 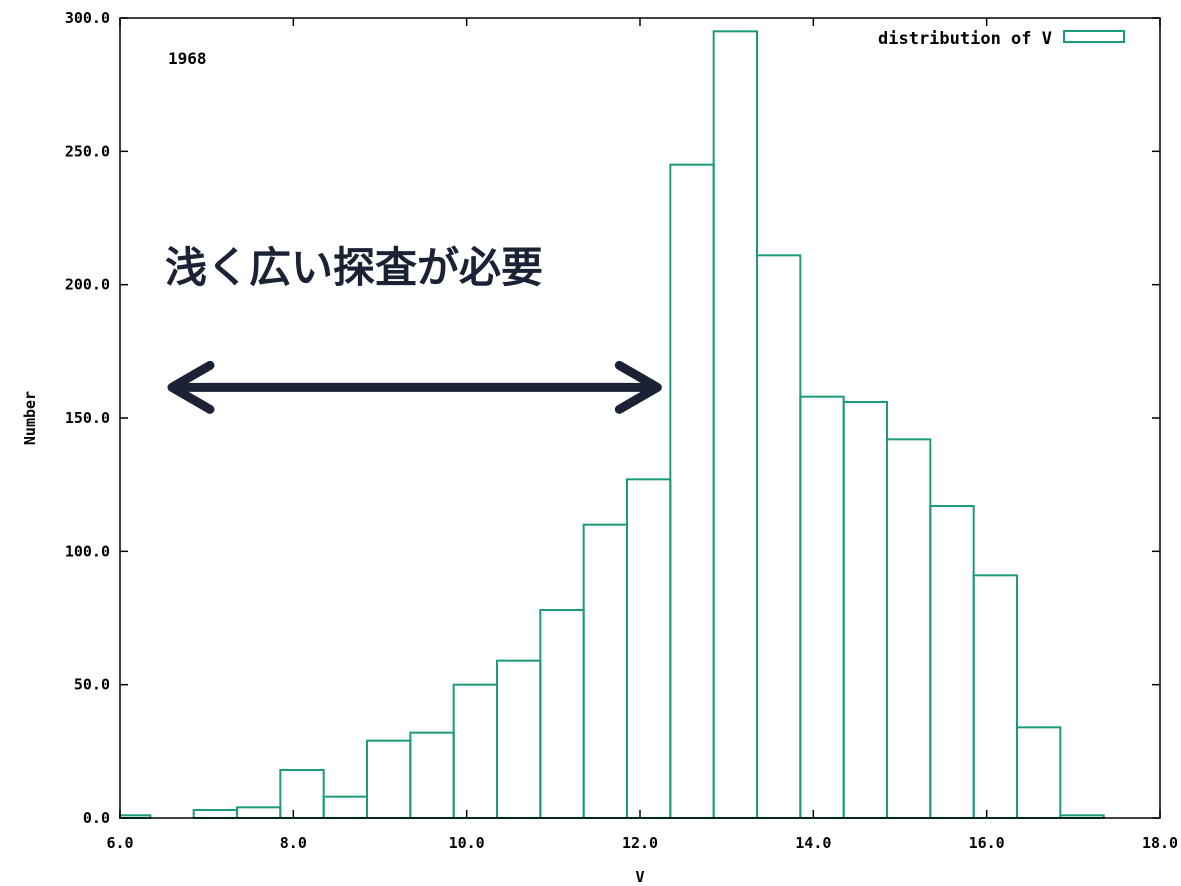 I want to click on x-tick-label: 14.0, so click(x=813, y=843).